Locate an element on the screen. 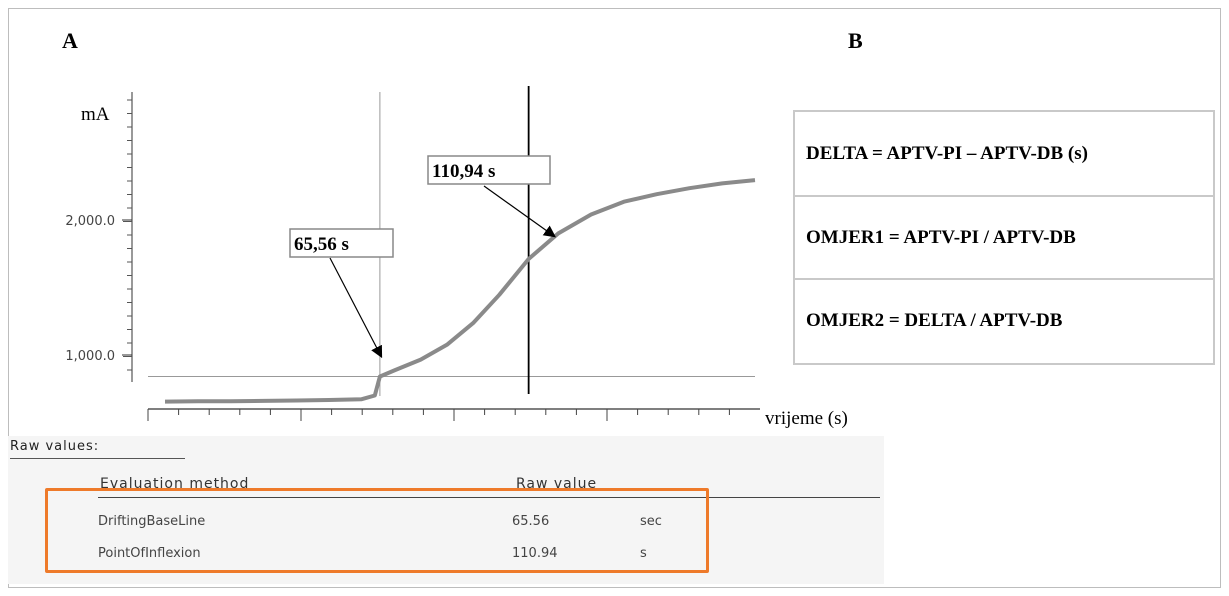 The width and height of the screenshot is (1229, 596). y-tick-label: 2,000.0 is located at coordinates (90, 221).